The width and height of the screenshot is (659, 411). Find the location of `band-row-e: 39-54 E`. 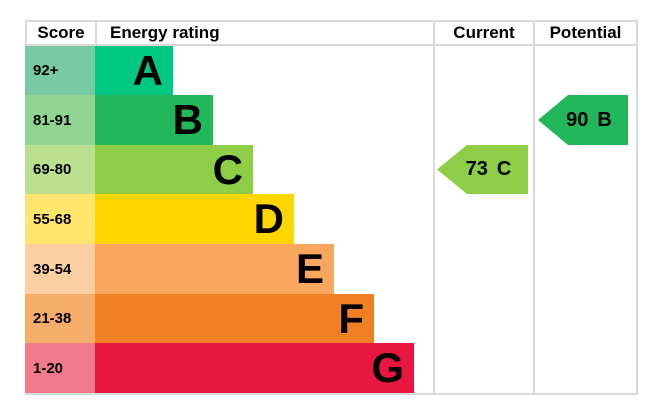

band-row-e: 39-54 E is located at coordinates (235, 269).